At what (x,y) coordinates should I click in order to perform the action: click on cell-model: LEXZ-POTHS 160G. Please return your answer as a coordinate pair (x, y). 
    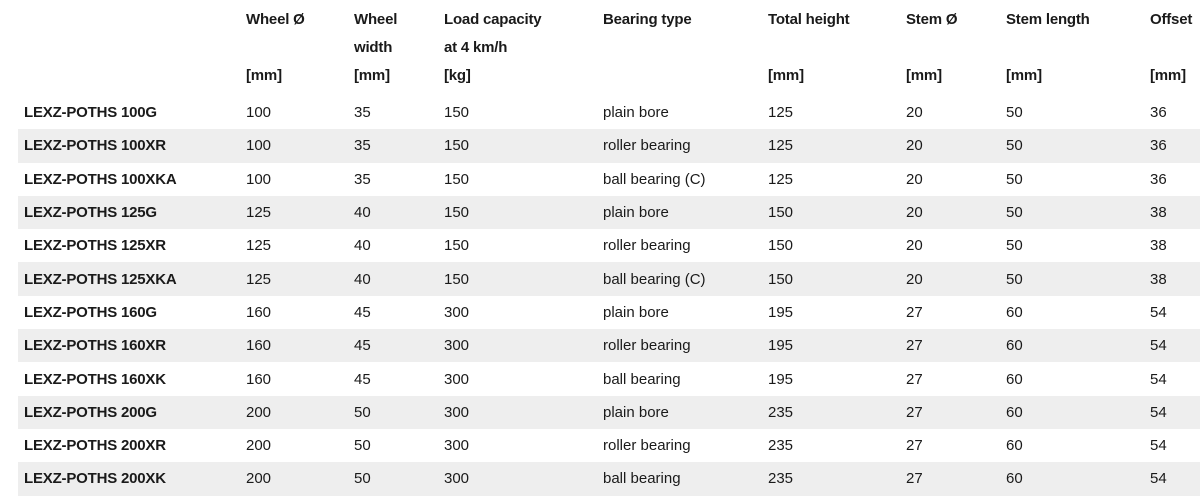
    Looking at the image, I should click on (90, 312).